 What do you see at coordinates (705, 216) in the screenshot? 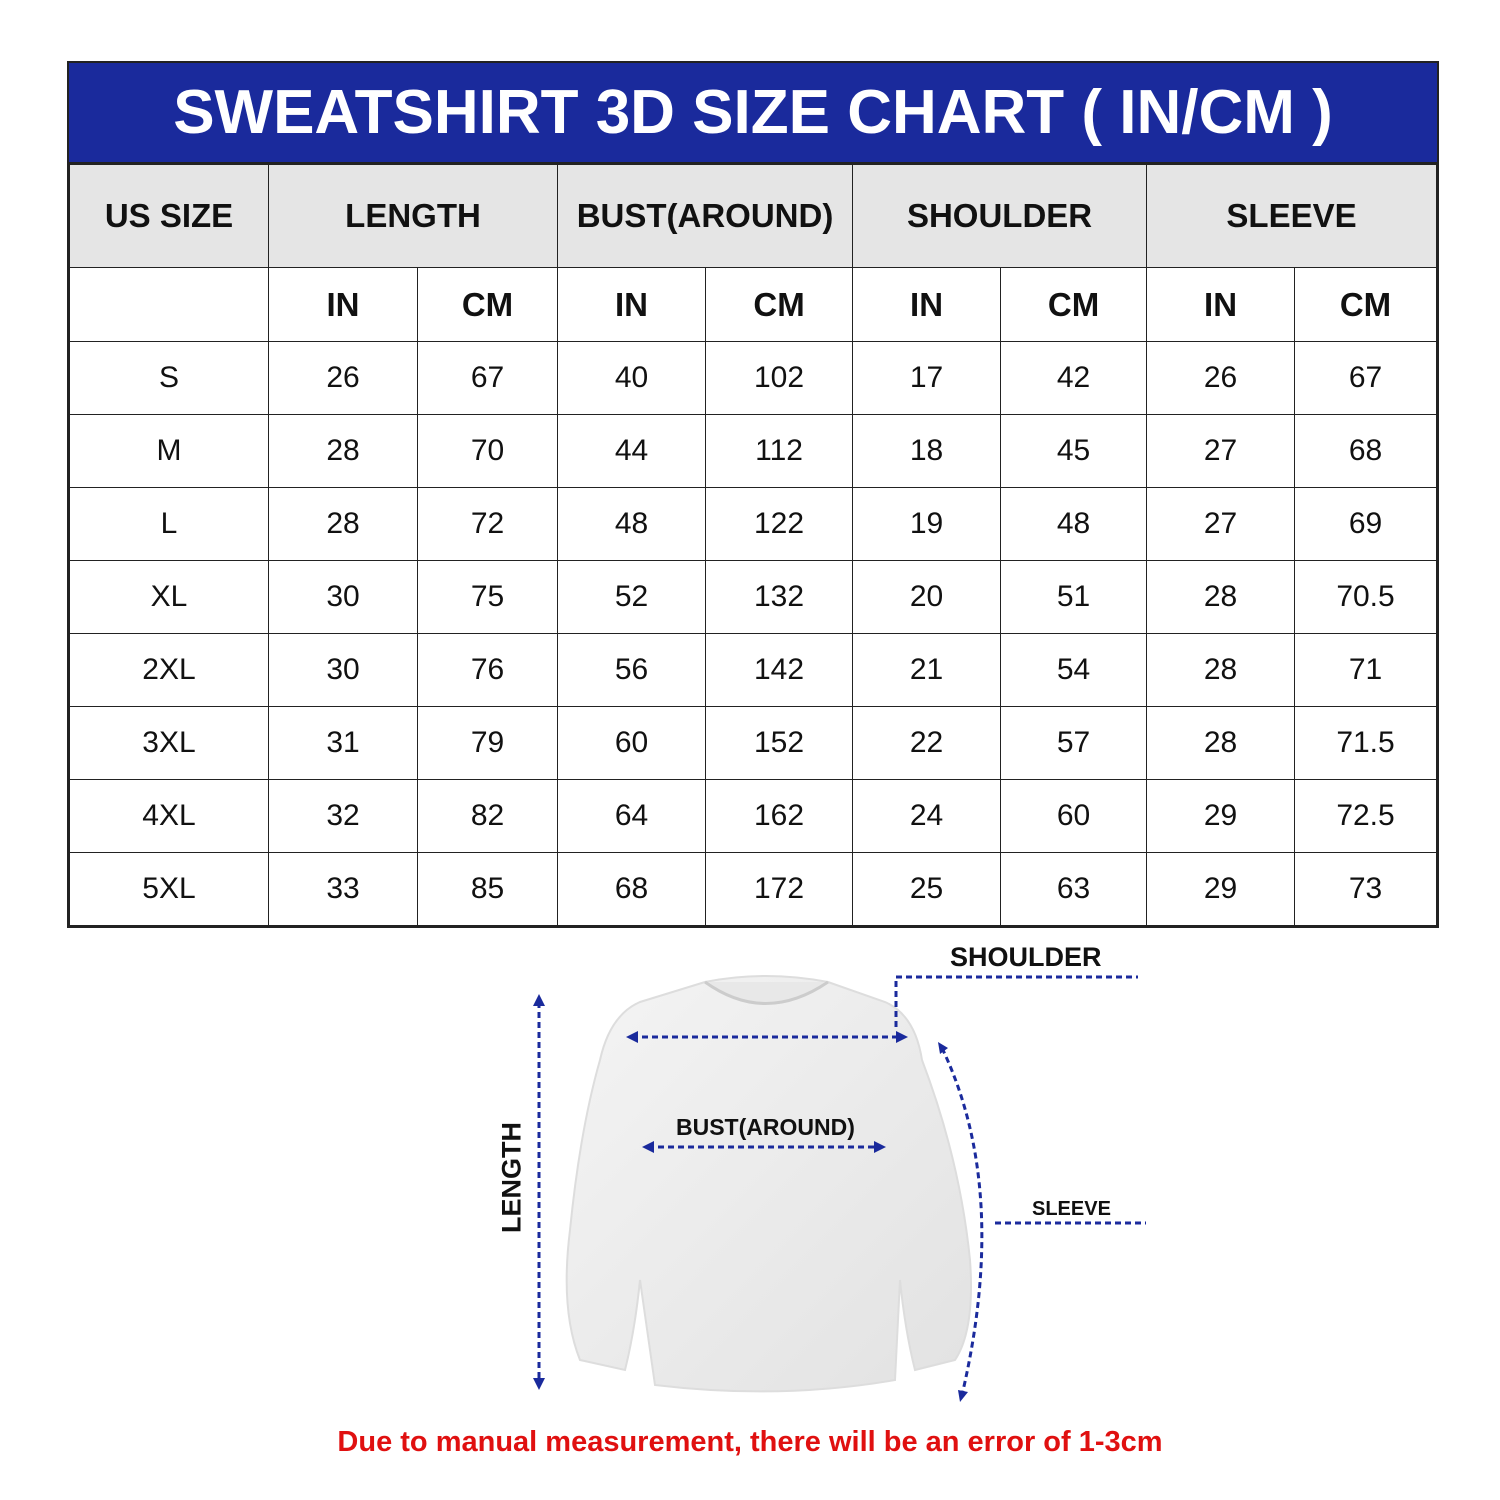
I see `header-bust: BUST(AROUND)` at bounding box center [705, 216].